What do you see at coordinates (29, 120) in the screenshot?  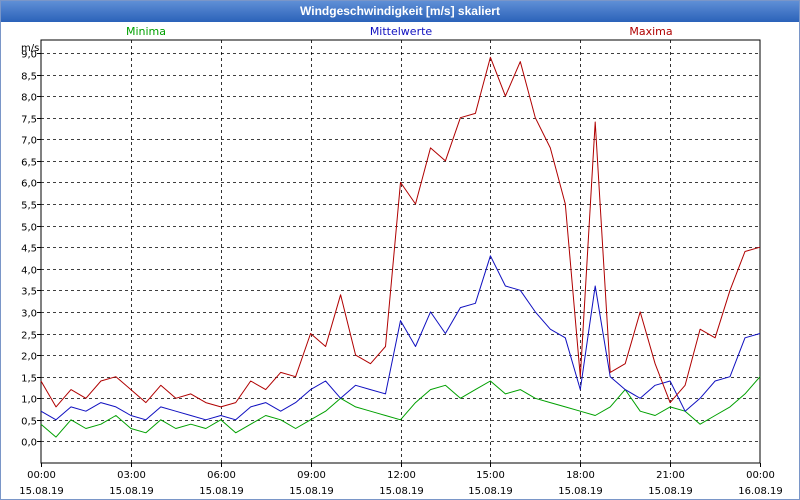 I see `y-tick-label: 7,5` at bounding box center [29, 120].